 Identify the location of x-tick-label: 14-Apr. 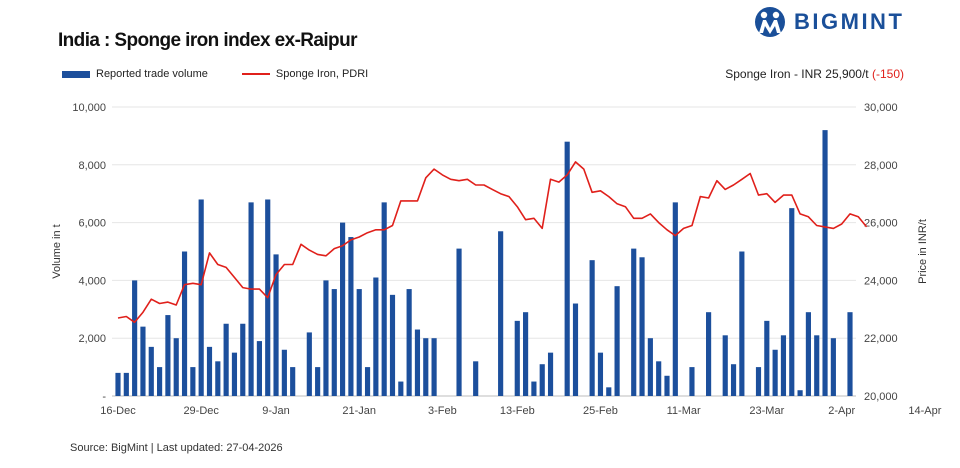
(924, 411).